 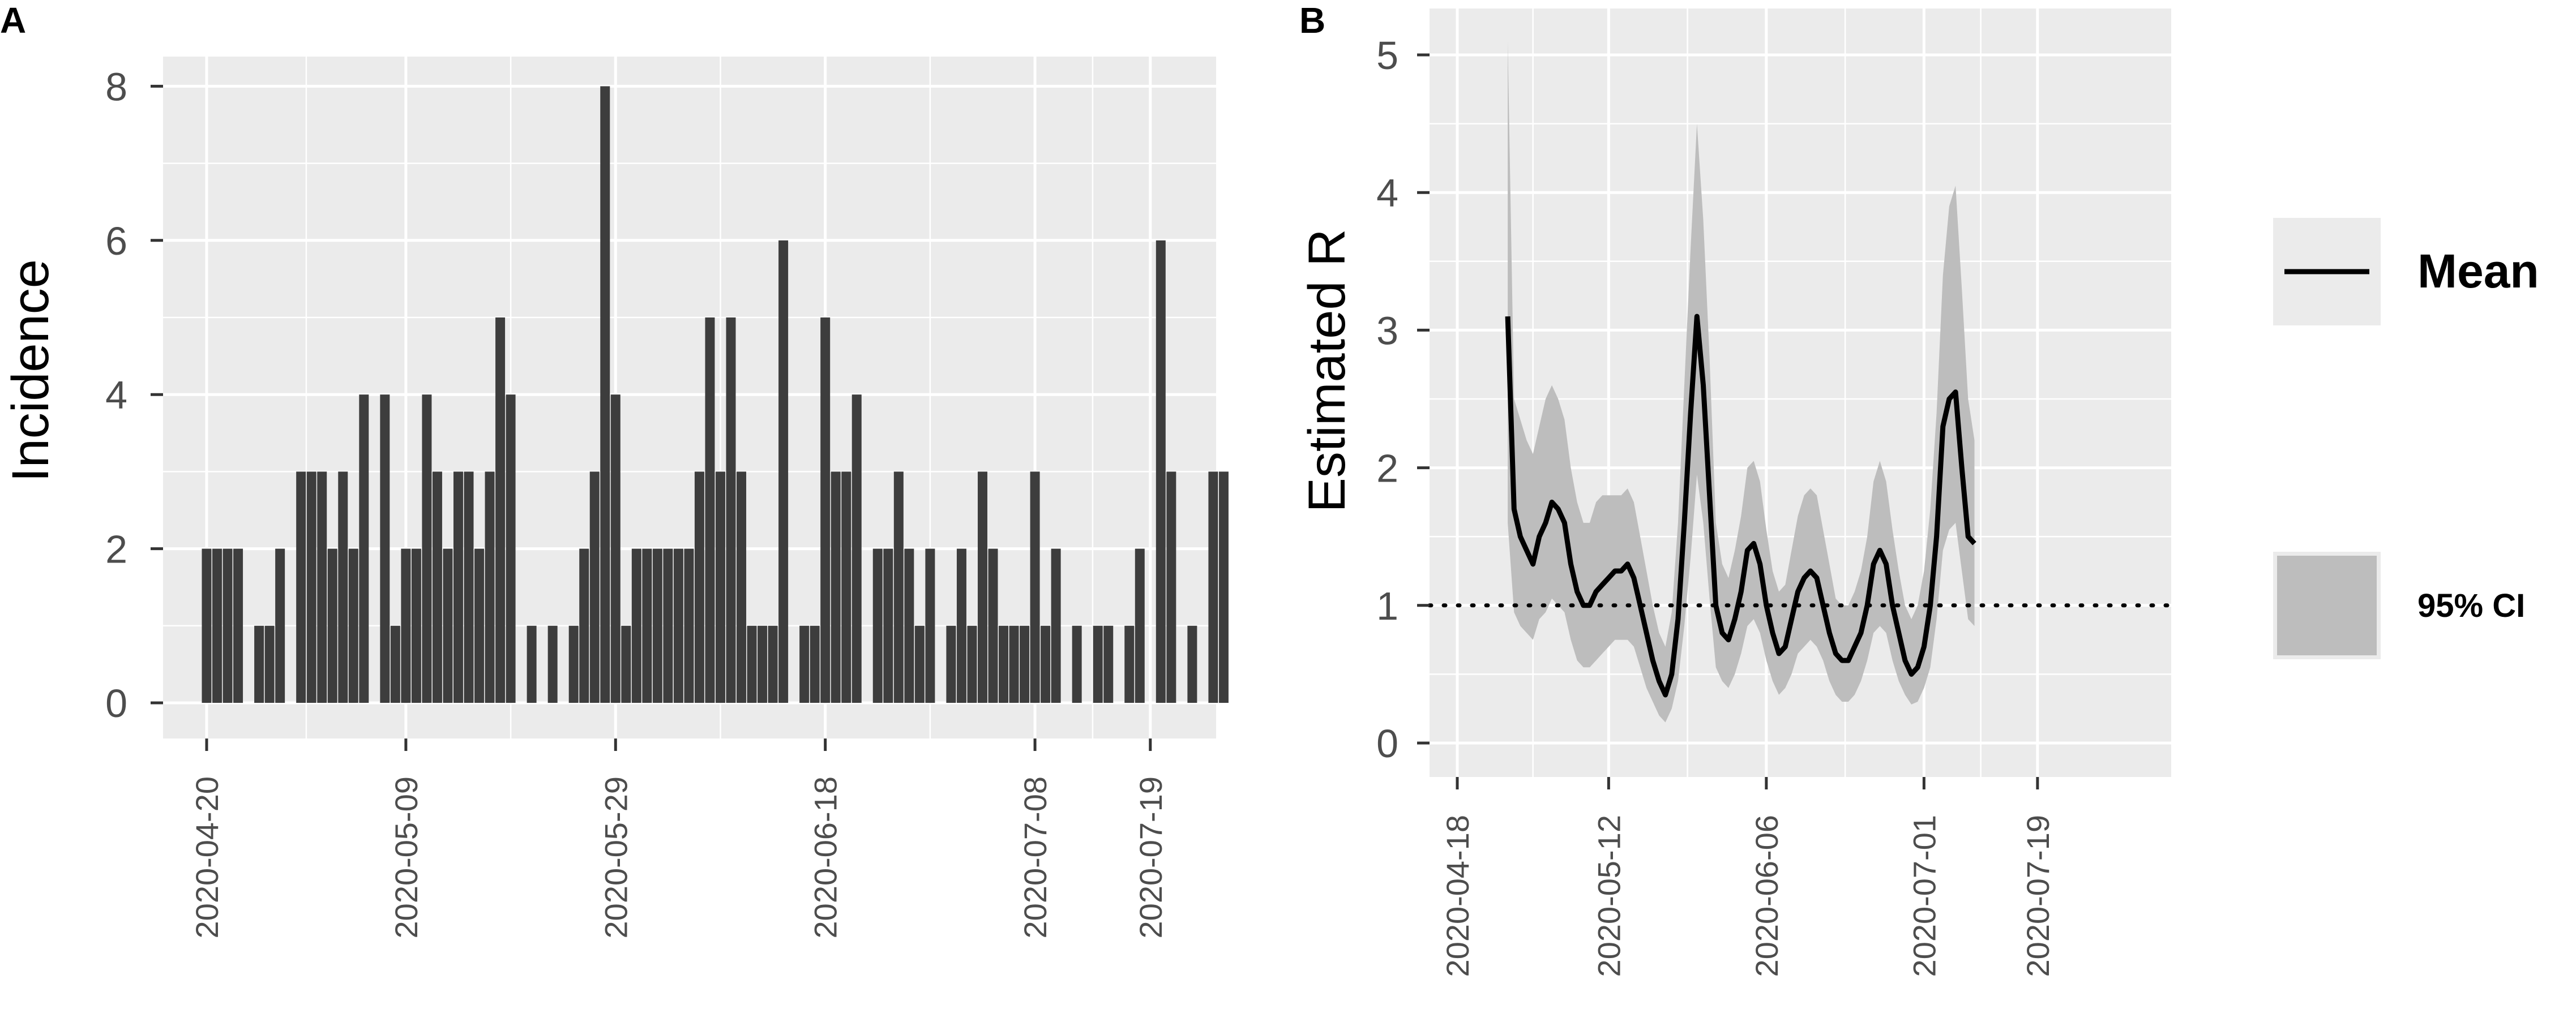 I want to click on panel-b-x-tick-label: 2020-05-12, so click(x=1609, y=896).